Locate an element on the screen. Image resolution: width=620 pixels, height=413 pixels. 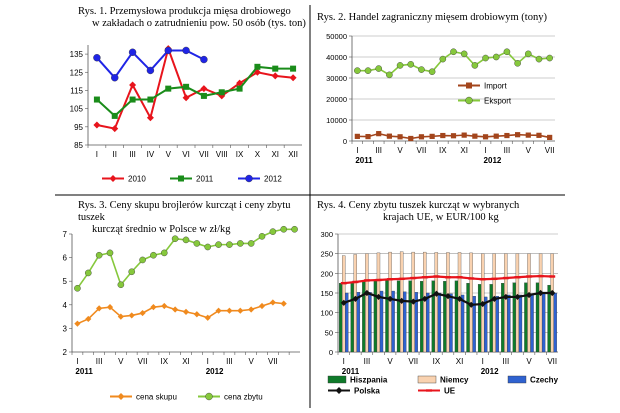
c2-x-tick-label: IX is located at coordinates (443, 150).